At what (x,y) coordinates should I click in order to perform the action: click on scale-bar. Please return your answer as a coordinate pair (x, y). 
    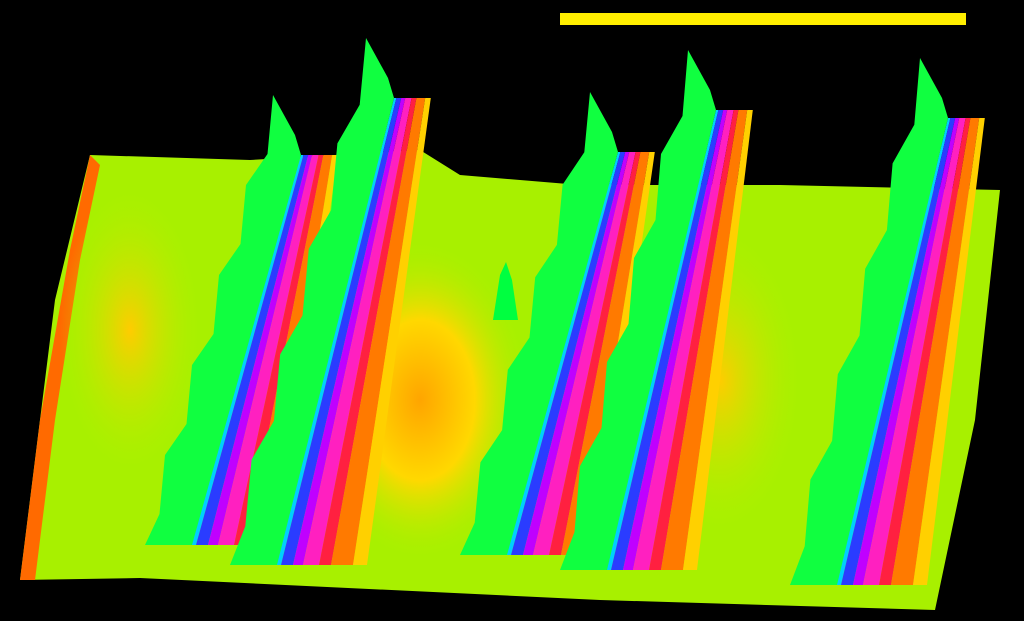
    Looking at the image, I should click on (763, 19).